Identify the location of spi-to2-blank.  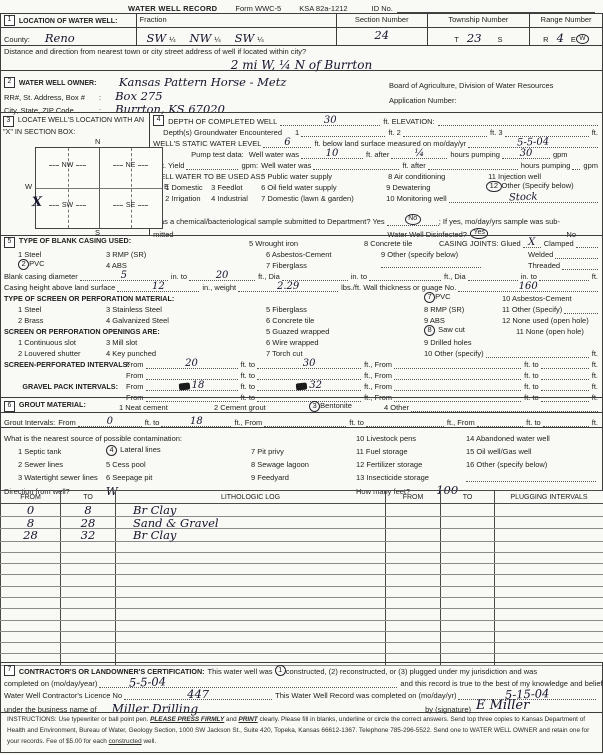
(564, 365).